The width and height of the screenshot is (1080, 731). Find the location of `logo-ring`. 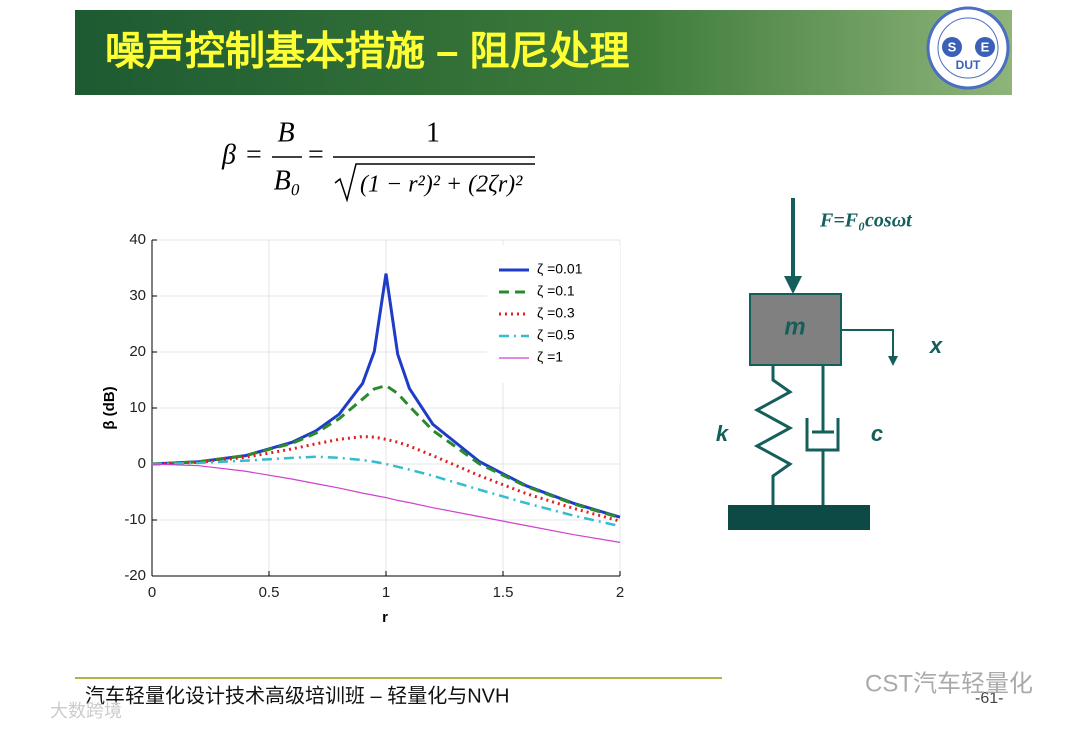

logo-ring is located at coordinates (968, 48).